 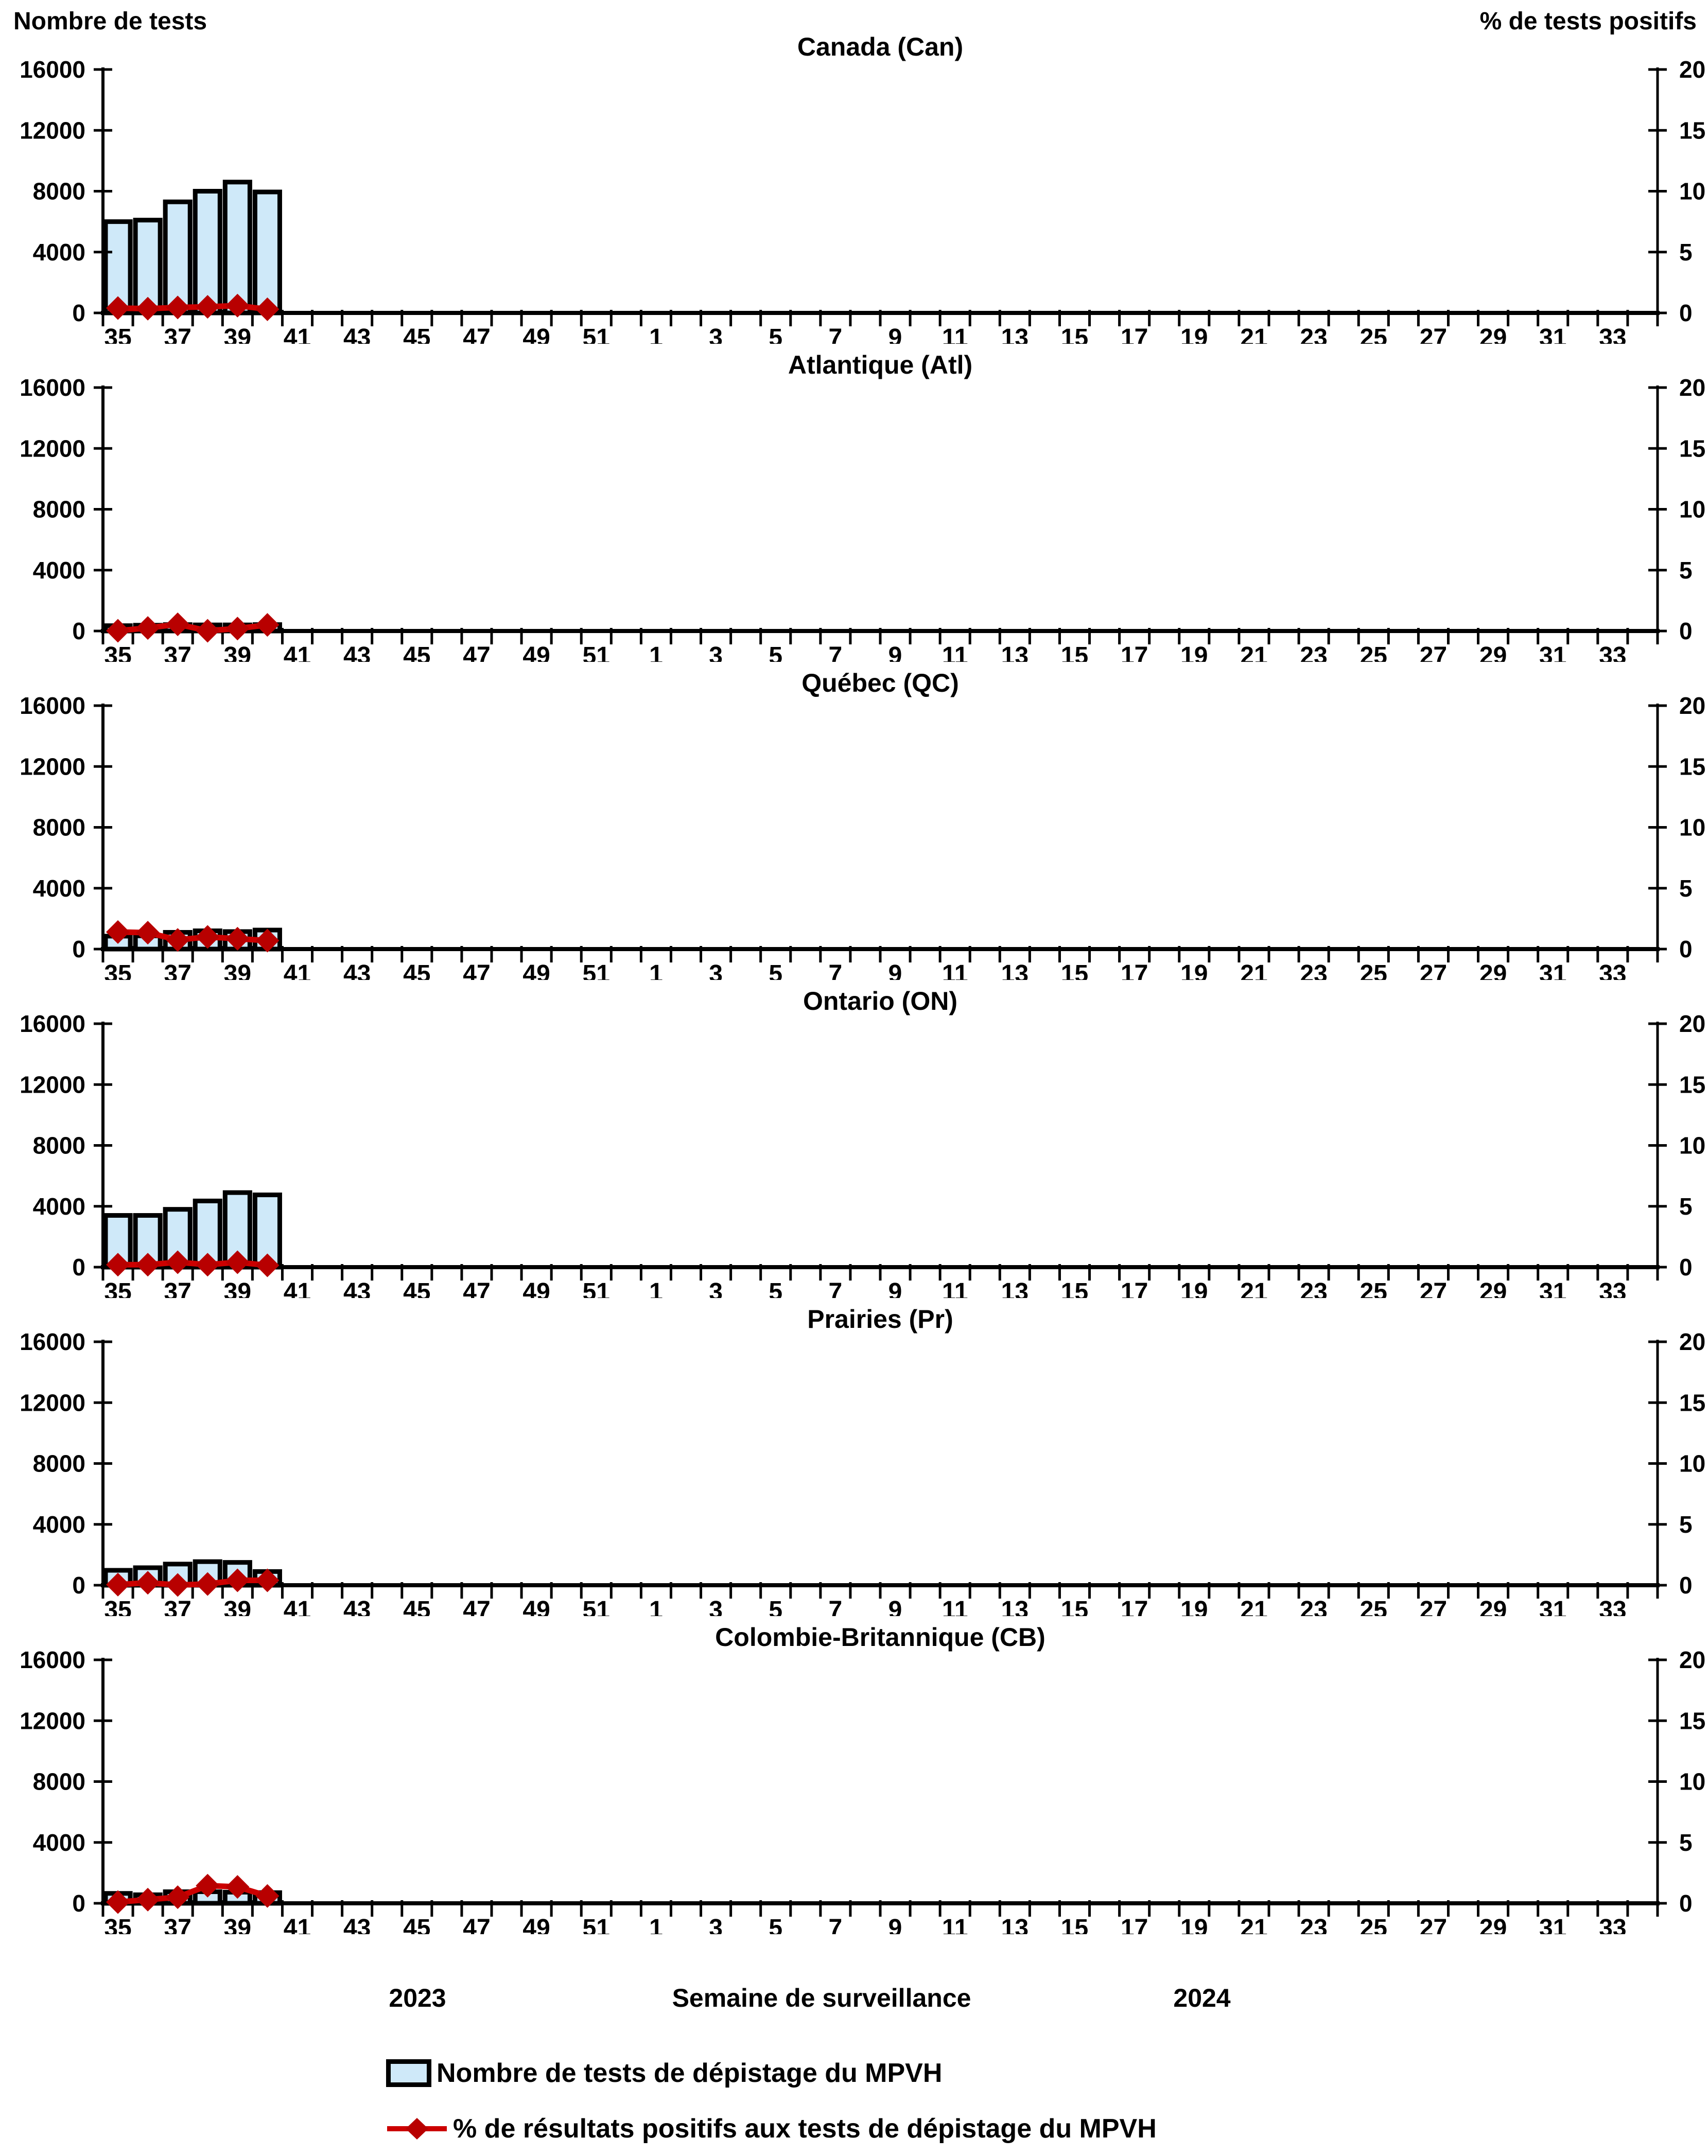 I want to click on chart-title-colombie-britannique: Colombie-Britannique (CB), so click(x=880, y=1638).